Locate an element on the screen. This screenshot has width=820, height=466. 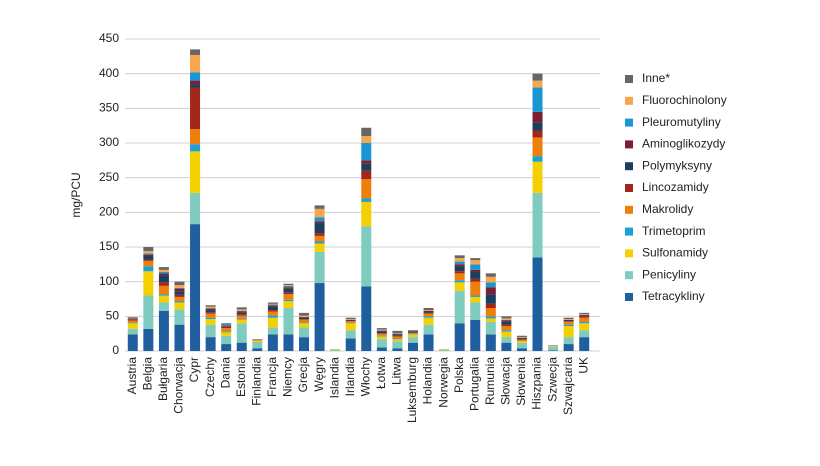
y-tick-label: 200 is located at coordinates (109, 212).